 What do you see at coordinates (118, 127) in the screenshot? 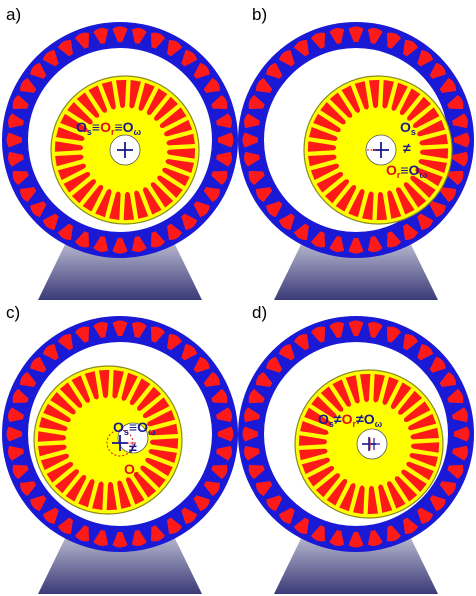
I see `symbol: ≡` at bounding box center [118, 127].